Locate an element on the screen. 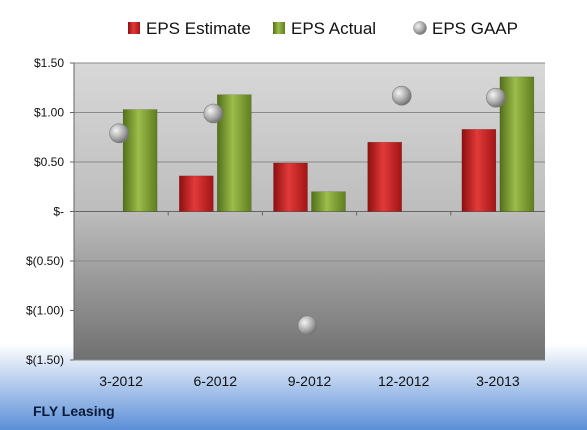 This screenshot has width=587, height=430. y-tick-label: $0.50 is located at coordinates (49, 162).